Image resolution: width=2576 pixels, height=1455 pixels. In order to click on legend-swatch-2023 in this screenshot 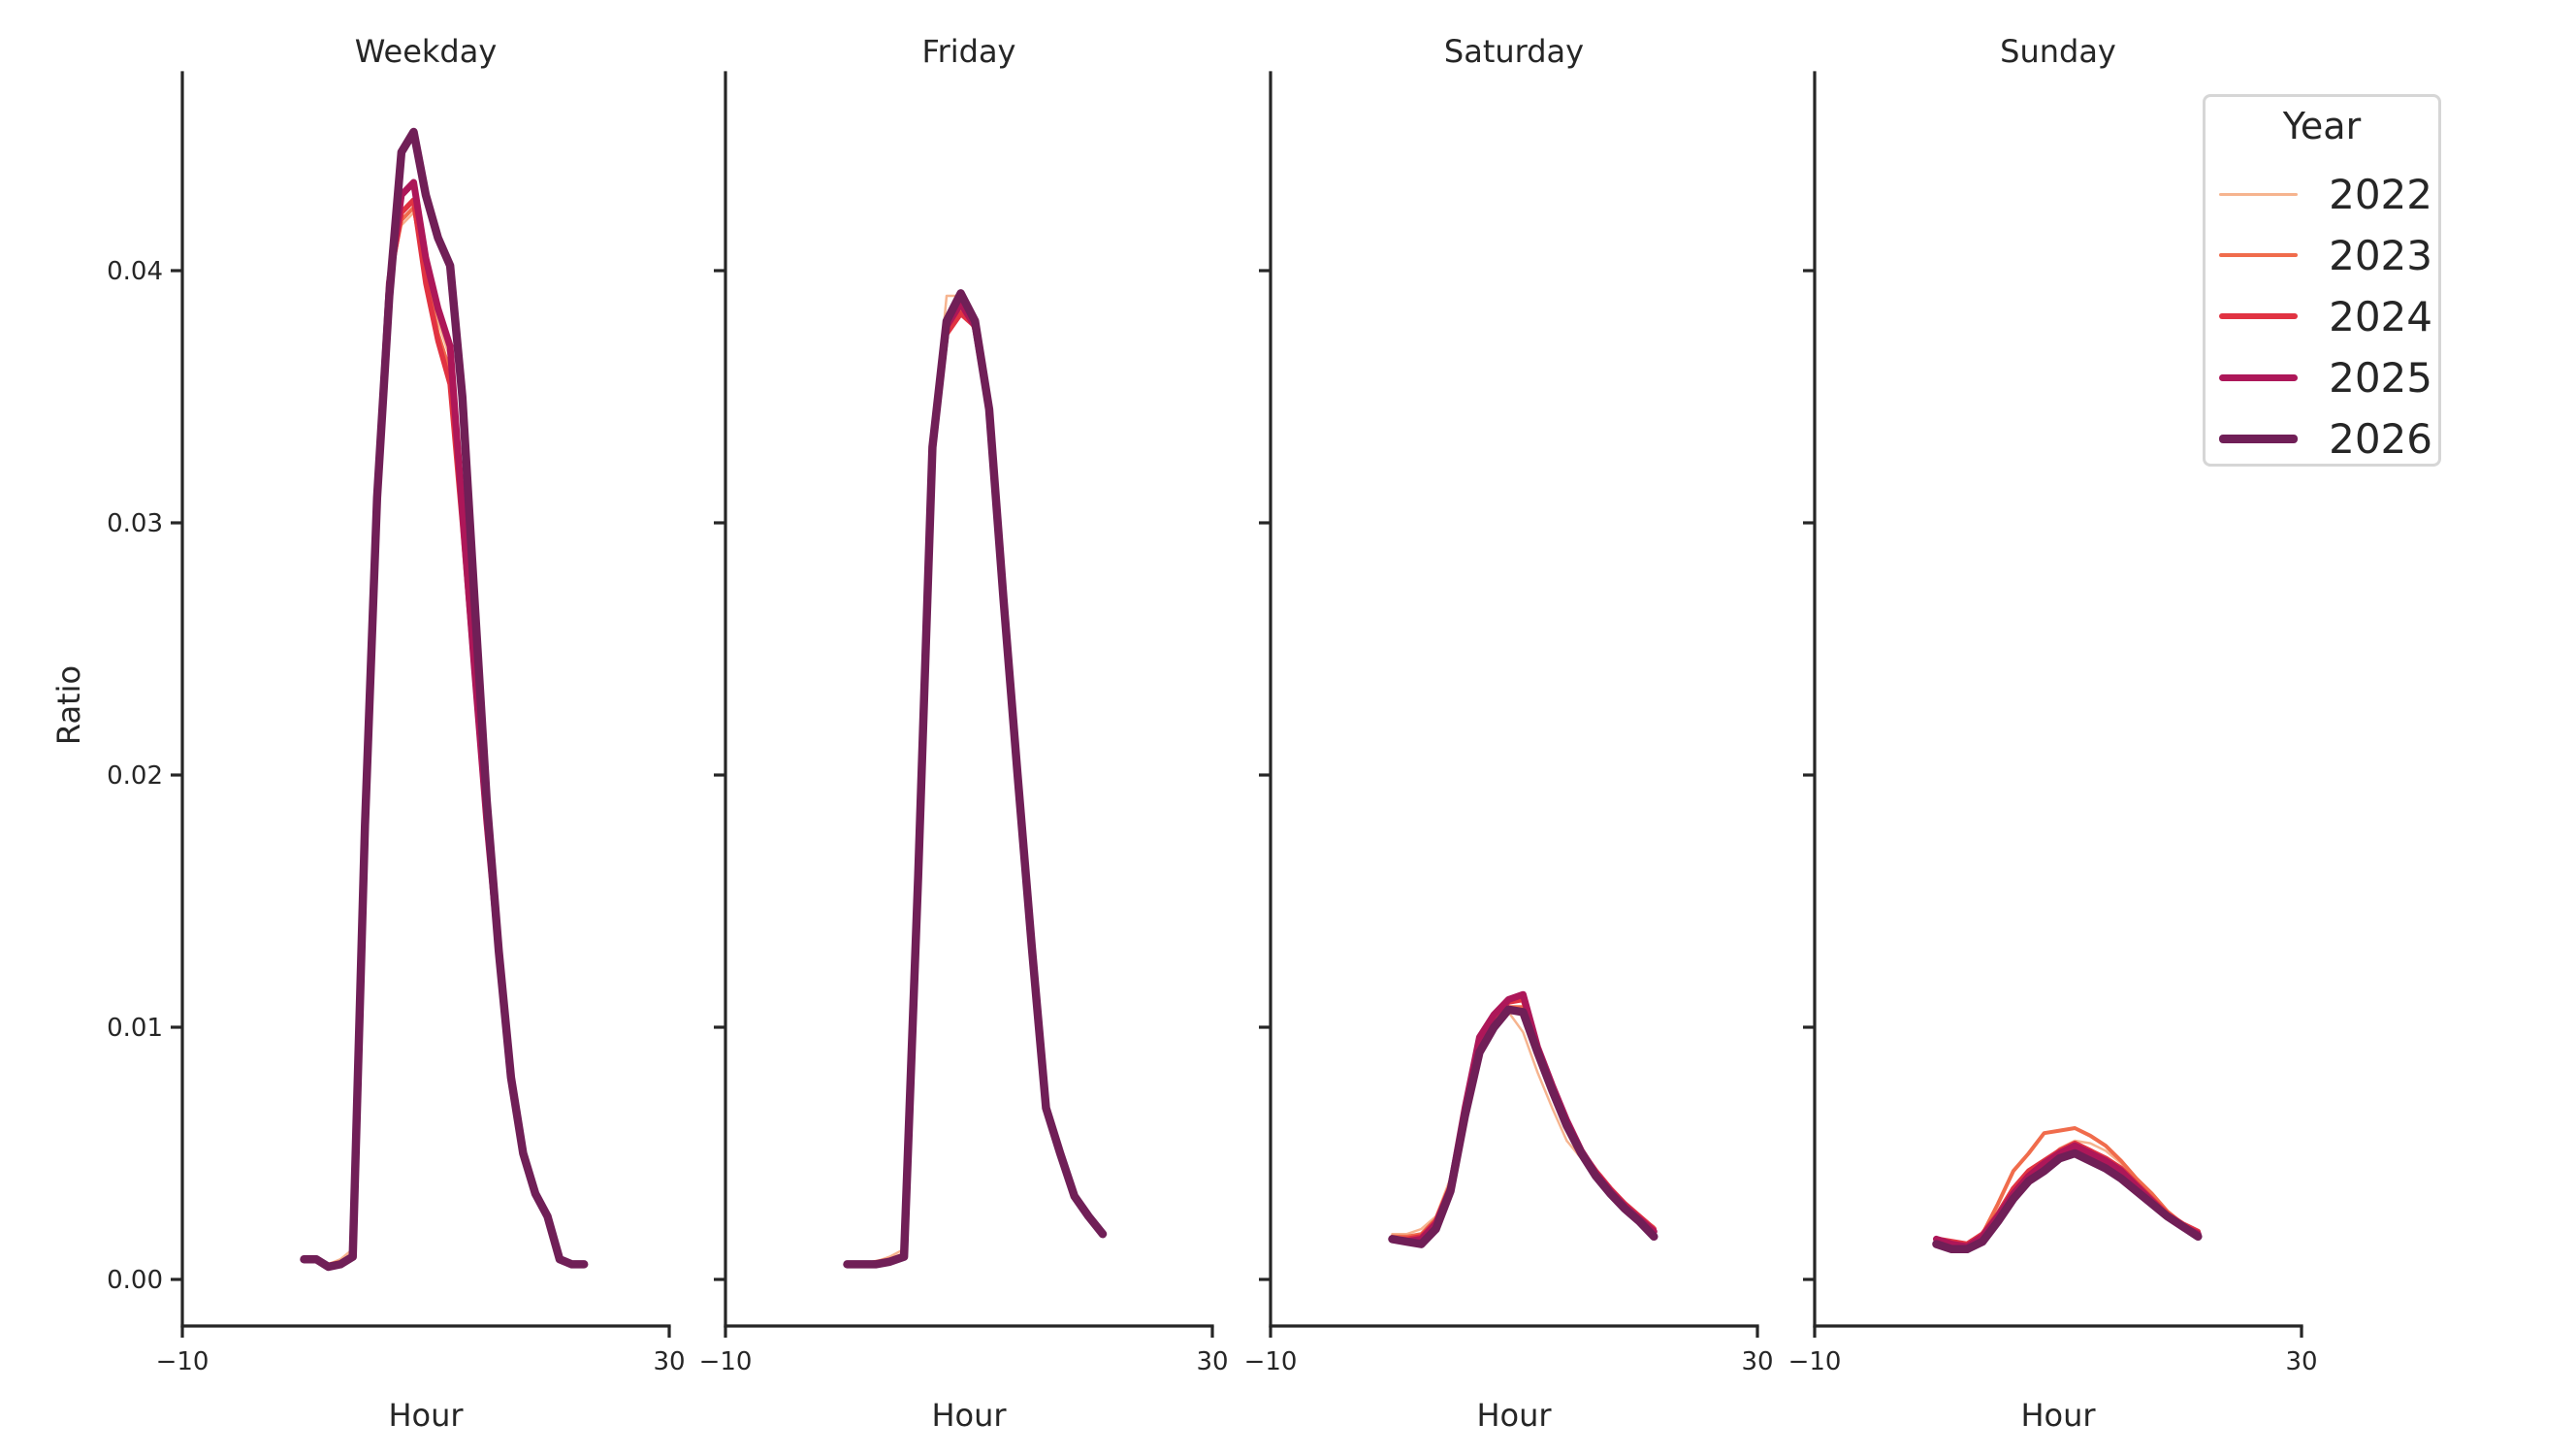, I will do `click(2259, 255)`.